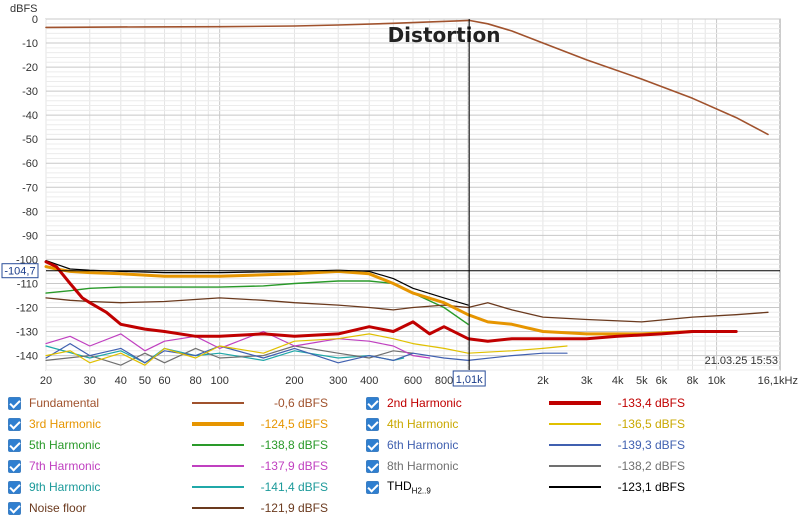  I want to click on y-tick-label: -120, so click(27, 308).